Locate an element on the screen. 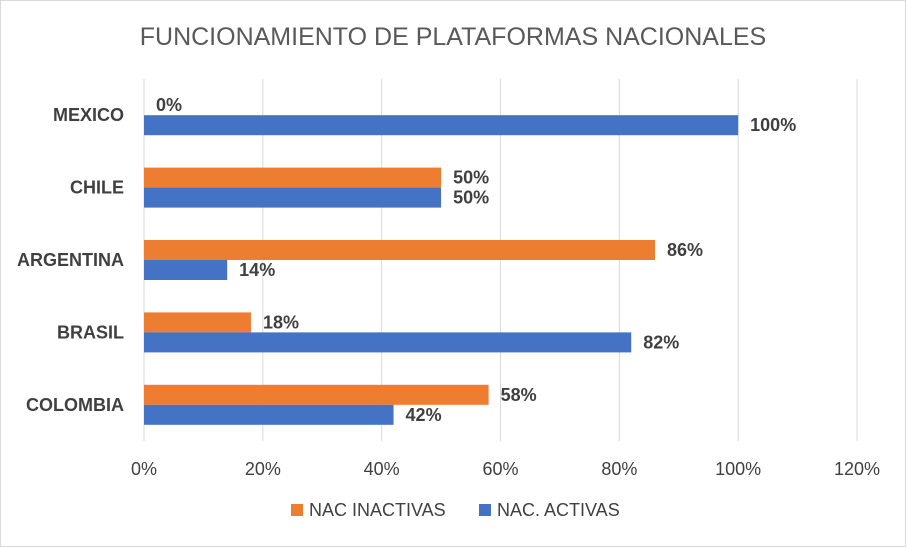 This screenshot has width=906, height=547. x-tick-label: 80% is located at coordinates (619, 469).